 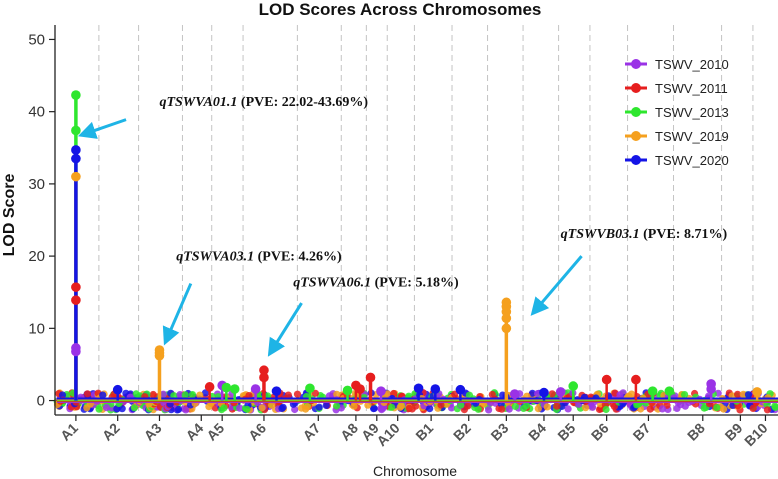 What do you see at coordinates (36, 328) in the screenshot?
I see `y-tick-label: 10` at bounding box center [36, 328].